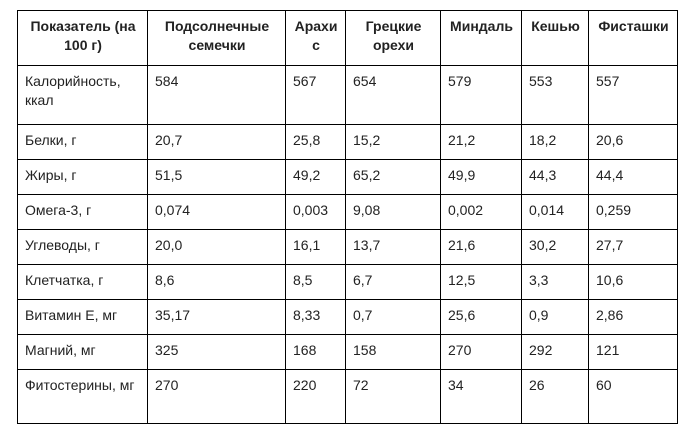 Image resolution: width=691 pixels, height=445 pixels. What do you see at coordinates (393, 282) in the screenshot?
I see `value-cell: 6,7` at bounding box center [393, 282].